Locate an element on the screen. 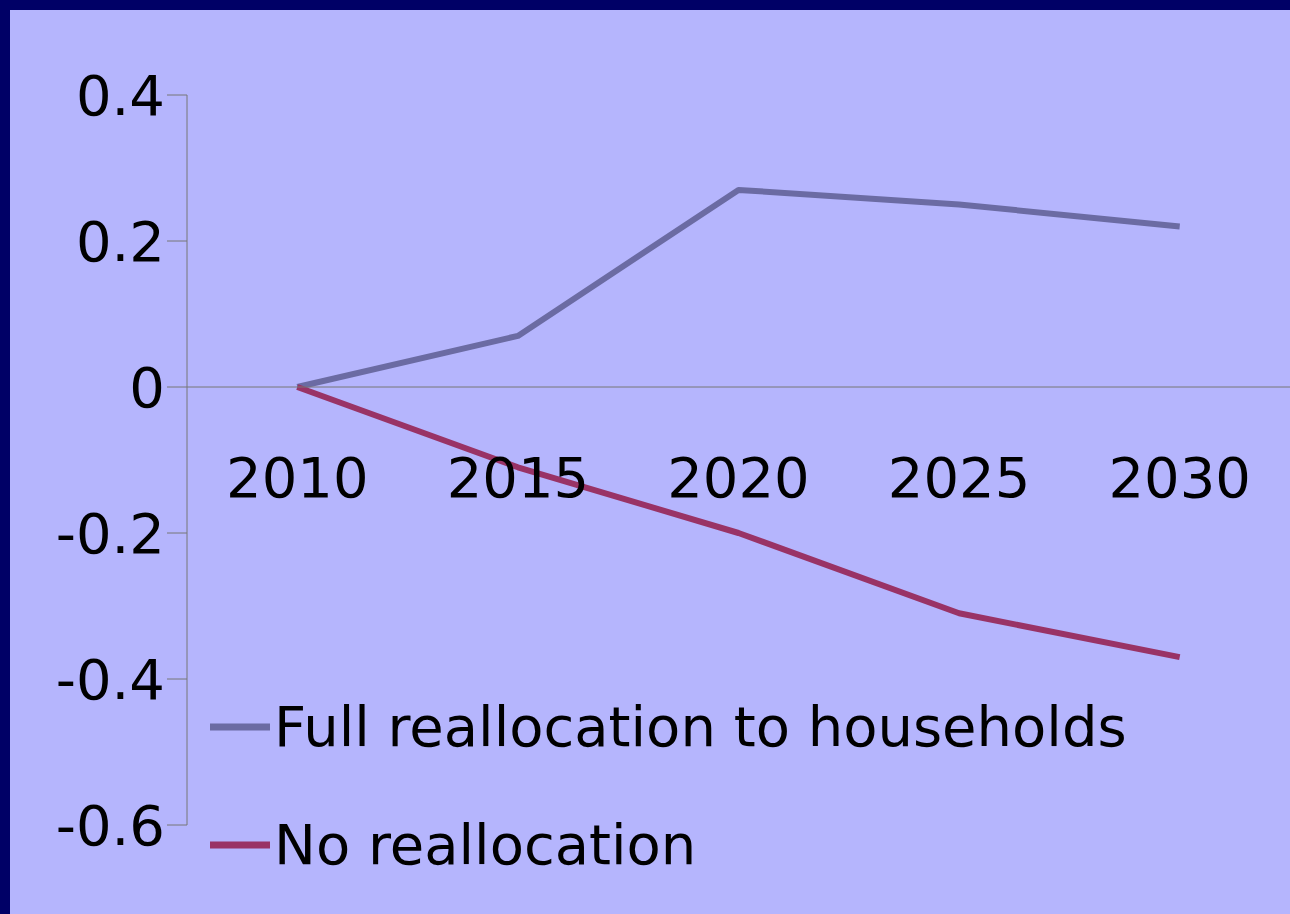 This screenshot has width=1290, height=914. legend-label: No reallocation is located at coordinates (485, 845).